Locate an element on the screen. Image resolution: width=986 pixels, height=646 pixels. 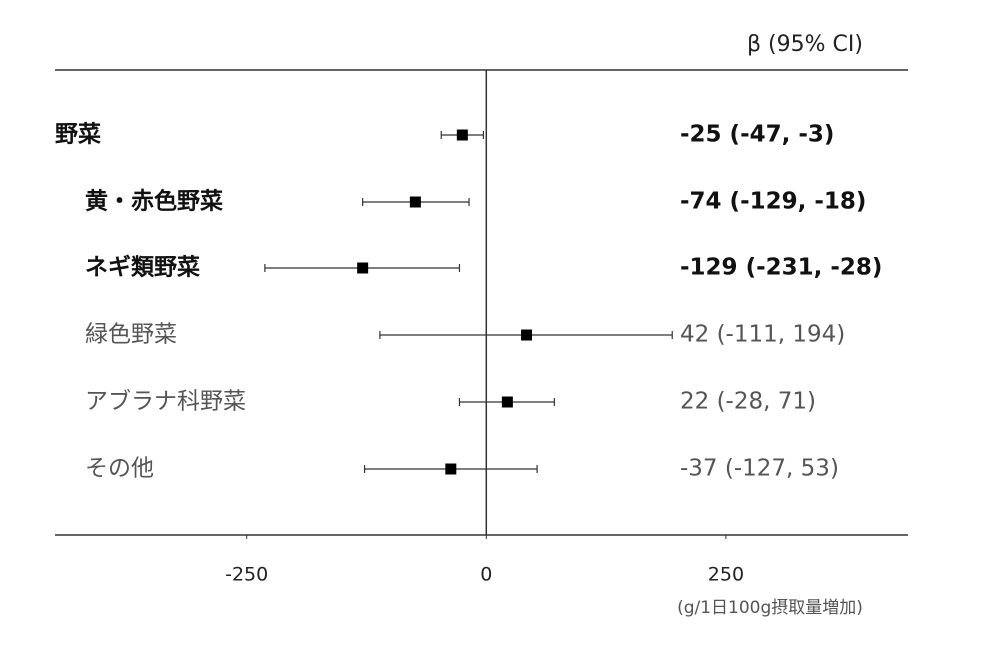
row-label: 黄・赤色野菜 is located at coordinates (154, 201).